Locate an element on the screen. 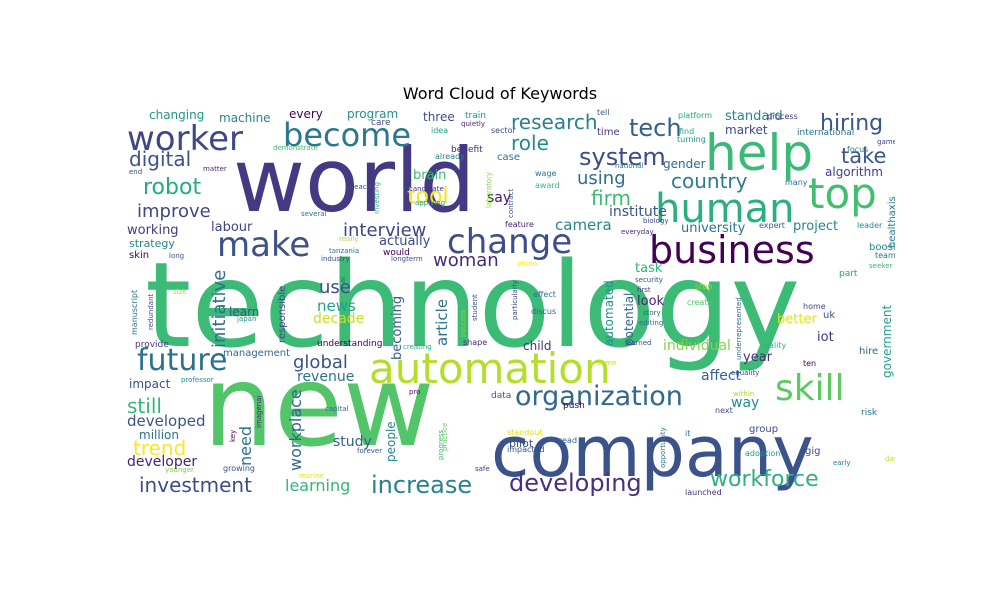  word-child: child is located at coordinates (537, 346).